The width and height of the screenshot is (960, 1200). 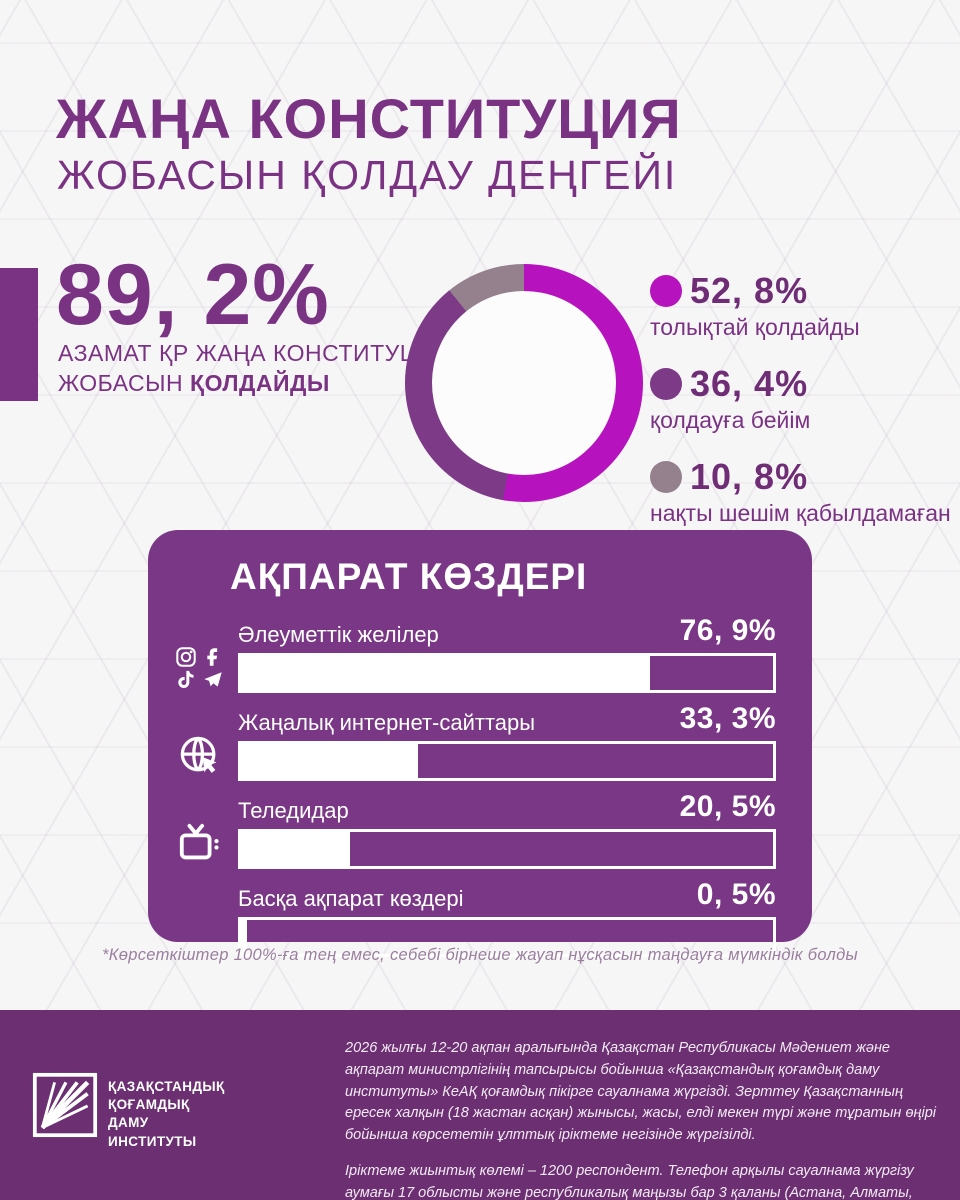 I want to click on legend-value: 36, 4%, so click(x=749, y=383).